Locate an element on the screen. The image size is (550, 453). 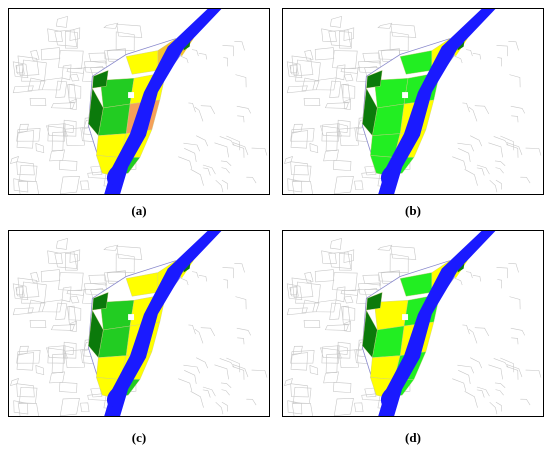
caption-b: (b) is located at coordinates (413, 210).